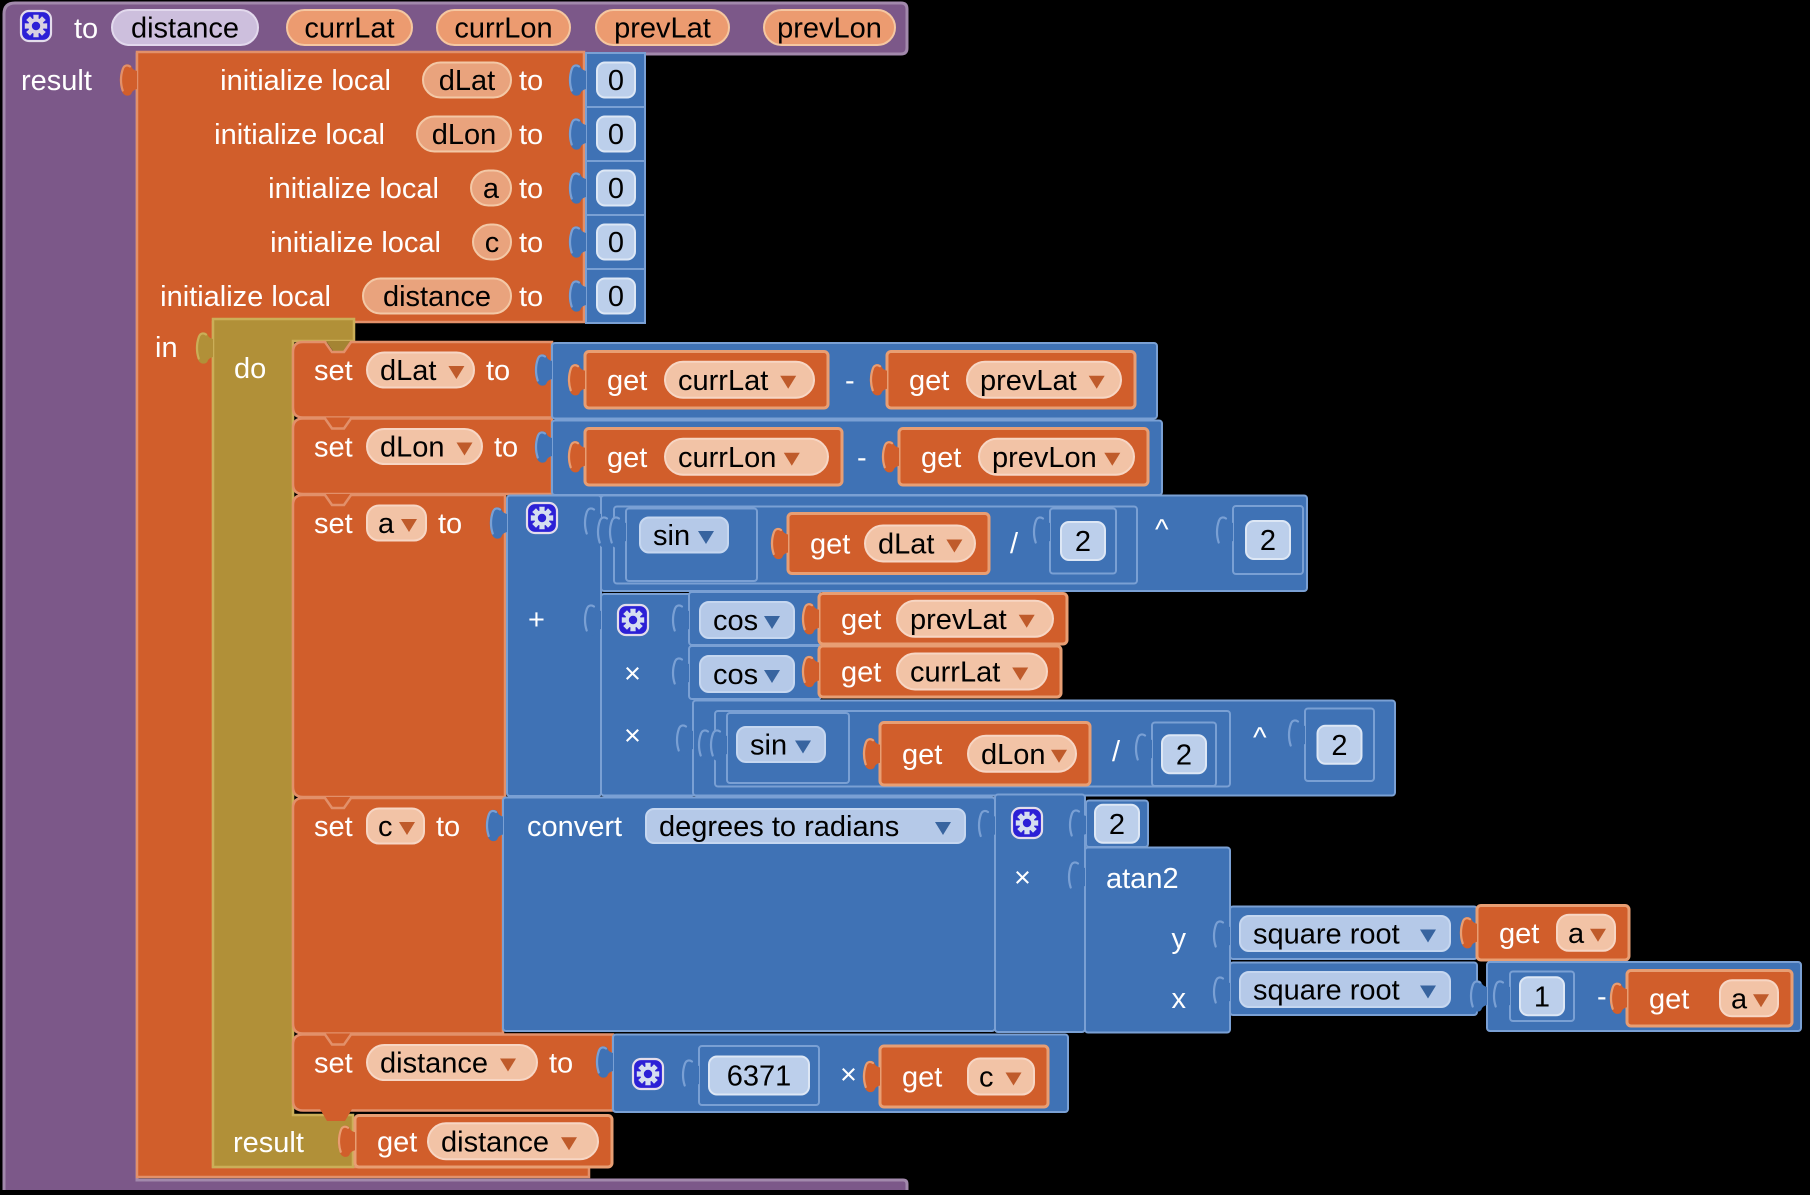  I want to click on svg-text: x, so click(1179, 999).